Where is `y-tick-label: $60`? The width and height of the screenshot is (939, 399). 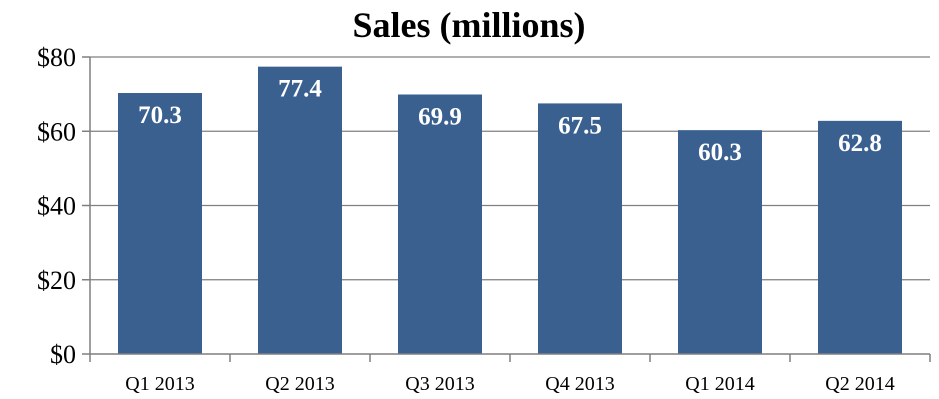
y-tick-label: $60 is located at coordinates (56, 131).